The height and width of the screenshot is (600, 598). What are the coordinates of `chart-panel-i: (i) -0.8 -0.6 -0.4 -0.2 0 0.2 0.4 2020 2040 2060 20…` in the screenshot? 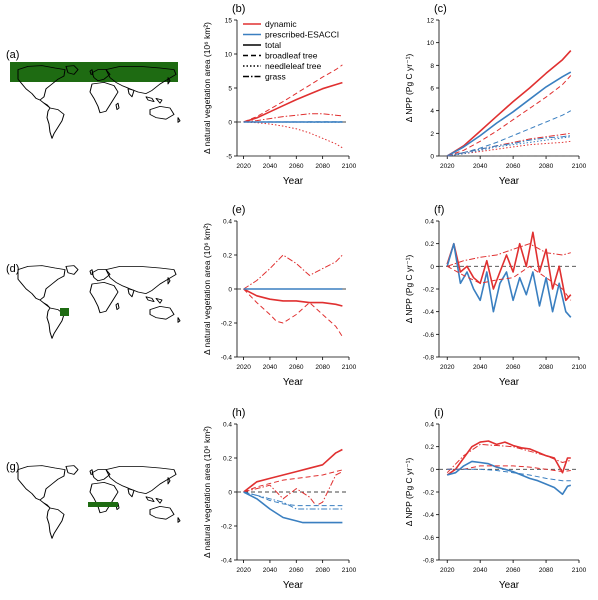 It's located at (495, 499).